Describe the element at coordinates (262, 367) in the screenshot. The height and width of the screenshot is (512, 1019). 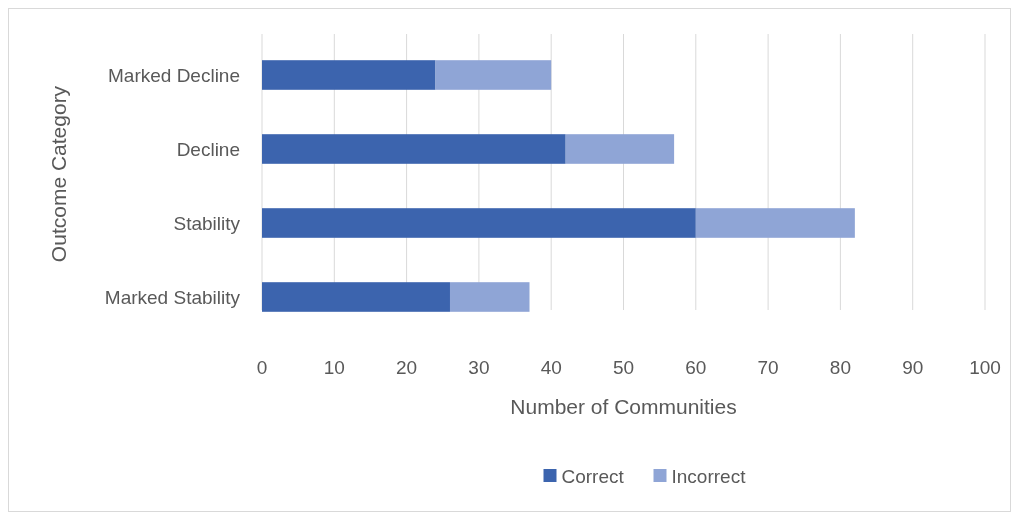
I see `x-tick-label: 0` at that location.